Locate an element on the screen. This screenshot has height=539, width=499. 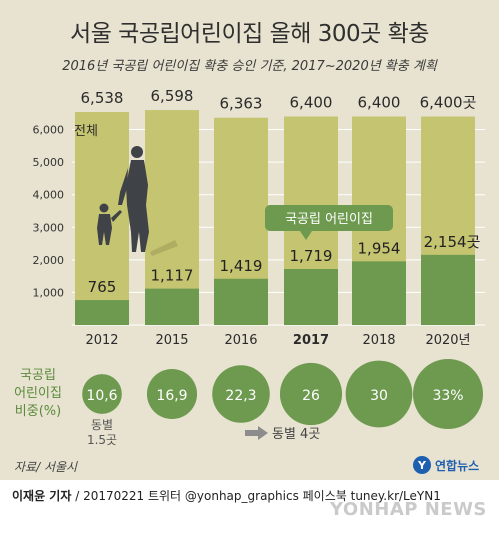
footer is located at coordinates (249, 509).